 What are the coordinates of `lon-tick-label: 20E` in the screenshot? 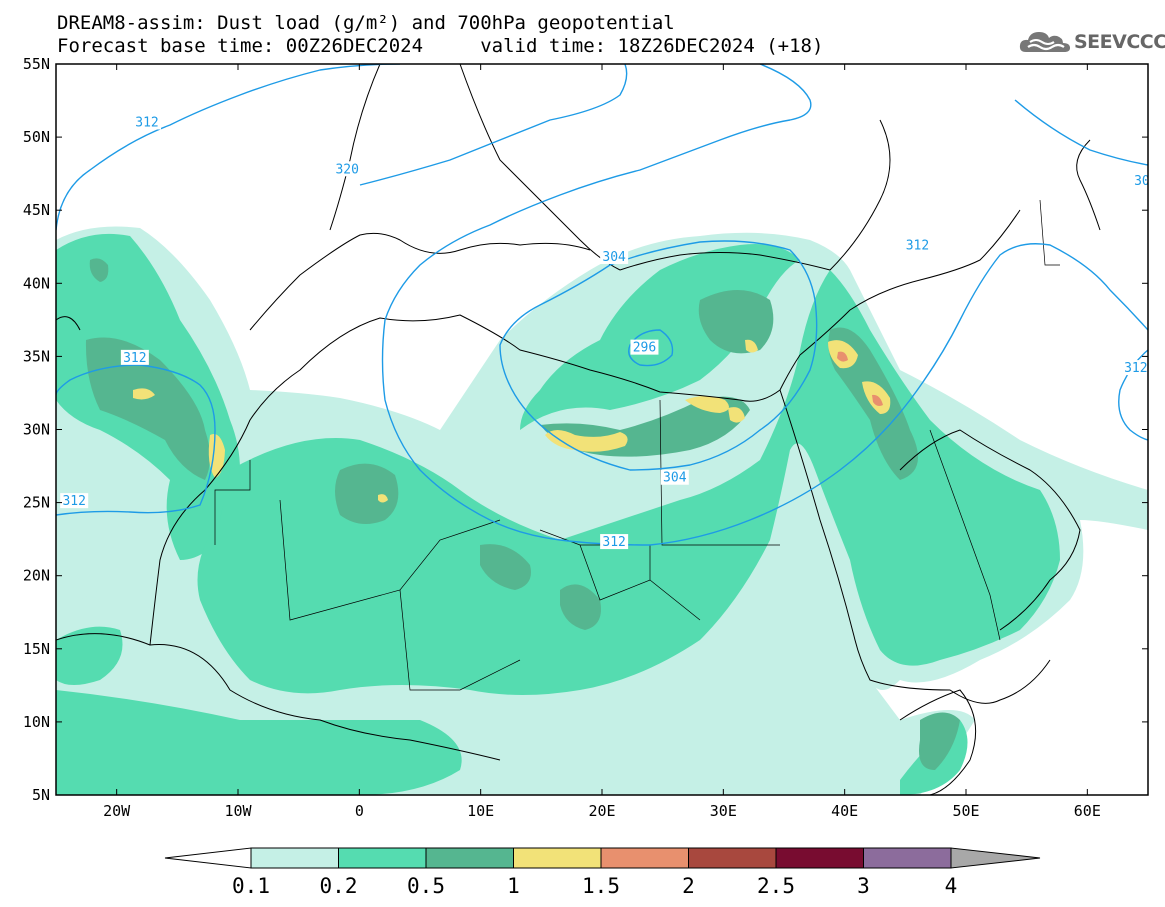 It's located at (601, 811).